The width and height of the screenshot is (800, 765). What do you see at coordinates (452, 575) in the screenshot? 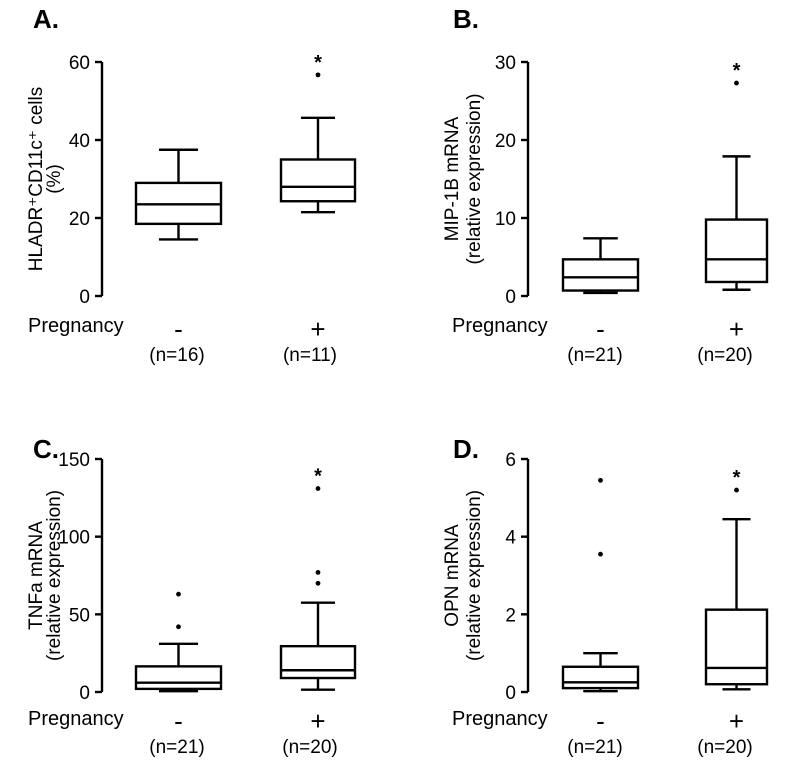
I see `y-axis-label: OPN mRNA` at bounding box center [452, 575].